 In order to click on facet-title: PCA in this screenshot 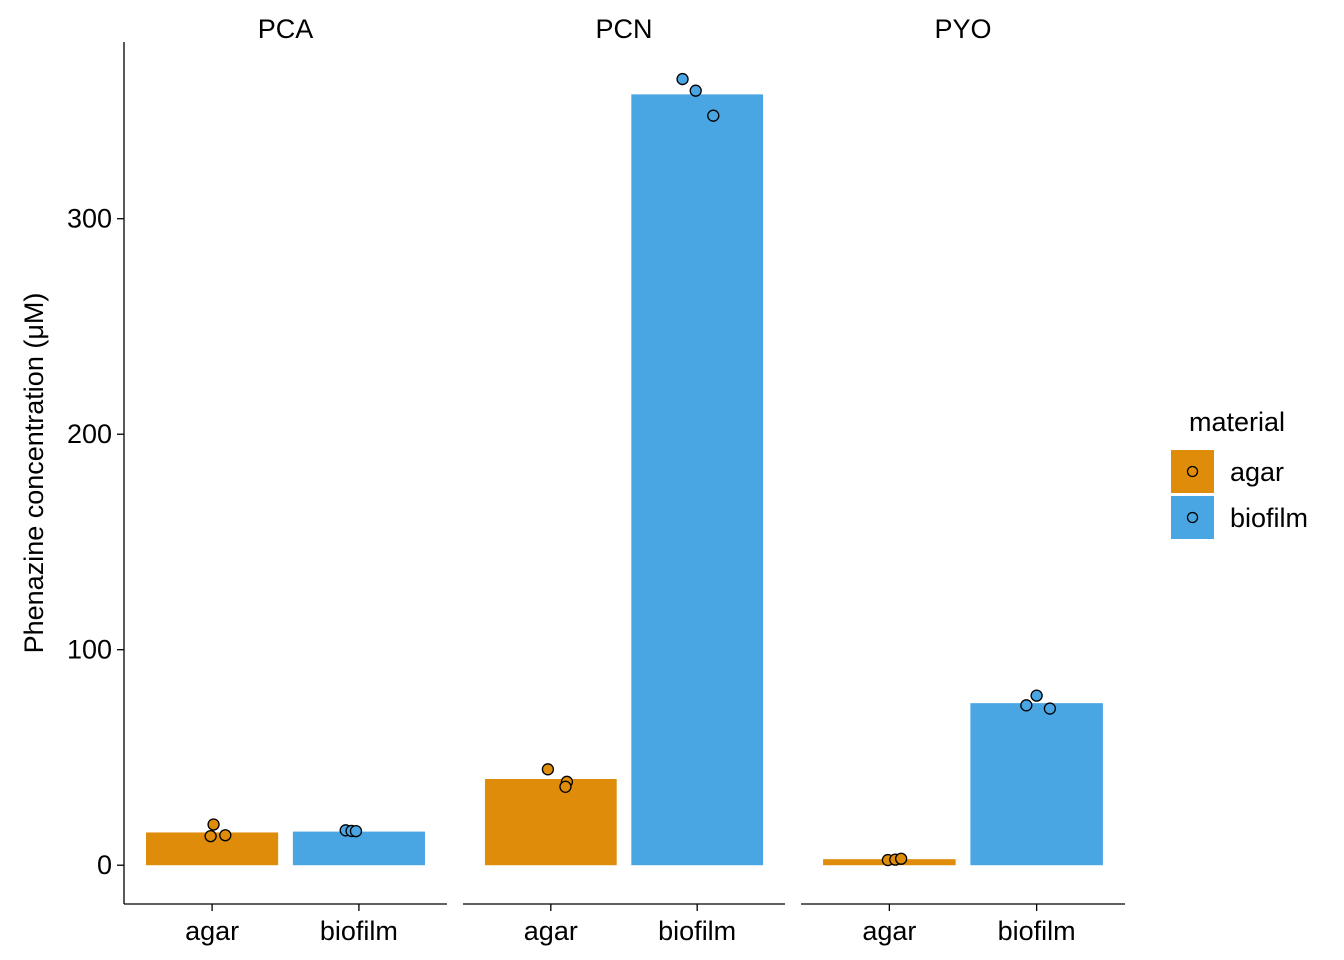, I will do `click(286, 29)`.